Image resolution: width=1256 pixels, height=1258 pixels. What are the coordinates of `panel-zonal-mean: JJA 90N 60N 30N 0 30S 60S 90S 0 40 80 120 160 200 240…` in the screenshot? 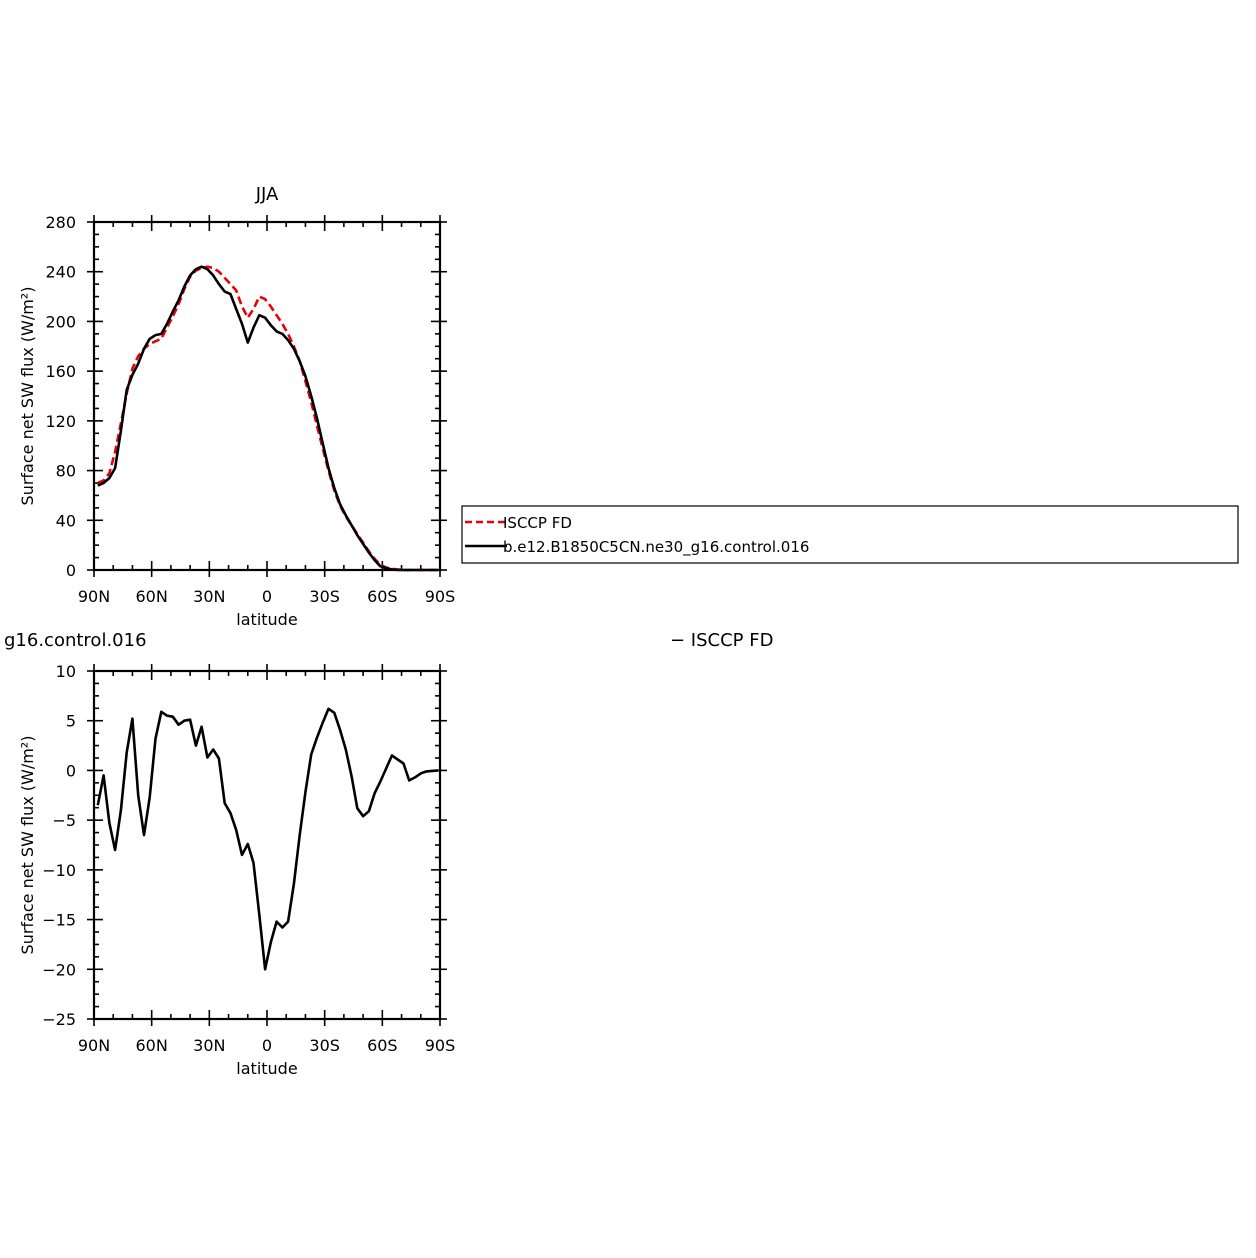 It's located at (236, 406).